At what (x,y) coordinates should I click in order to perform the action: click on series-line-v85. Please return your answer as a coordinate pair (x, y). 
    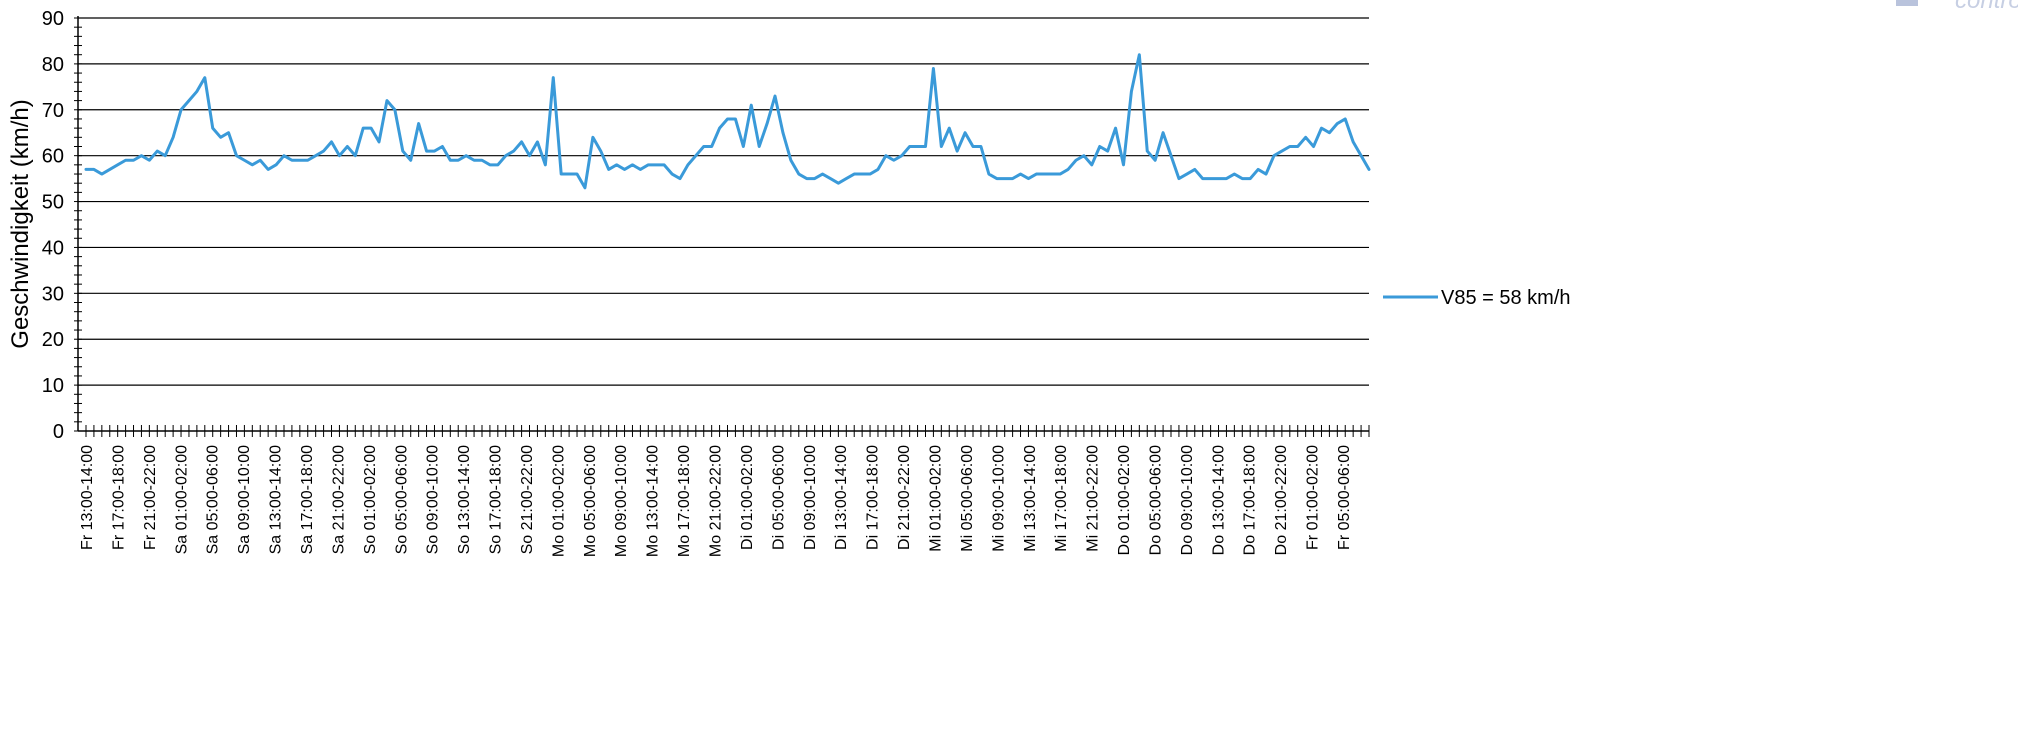
    Looking at the image, I should click on (727, 121).